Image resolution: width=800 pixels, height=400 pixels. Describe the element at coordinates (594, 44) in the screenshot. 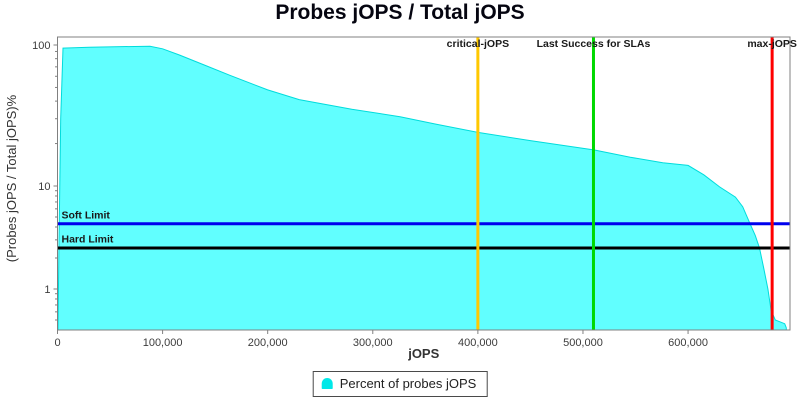

I see `last-success-slas-label: Last Success for SLAs` at that location.